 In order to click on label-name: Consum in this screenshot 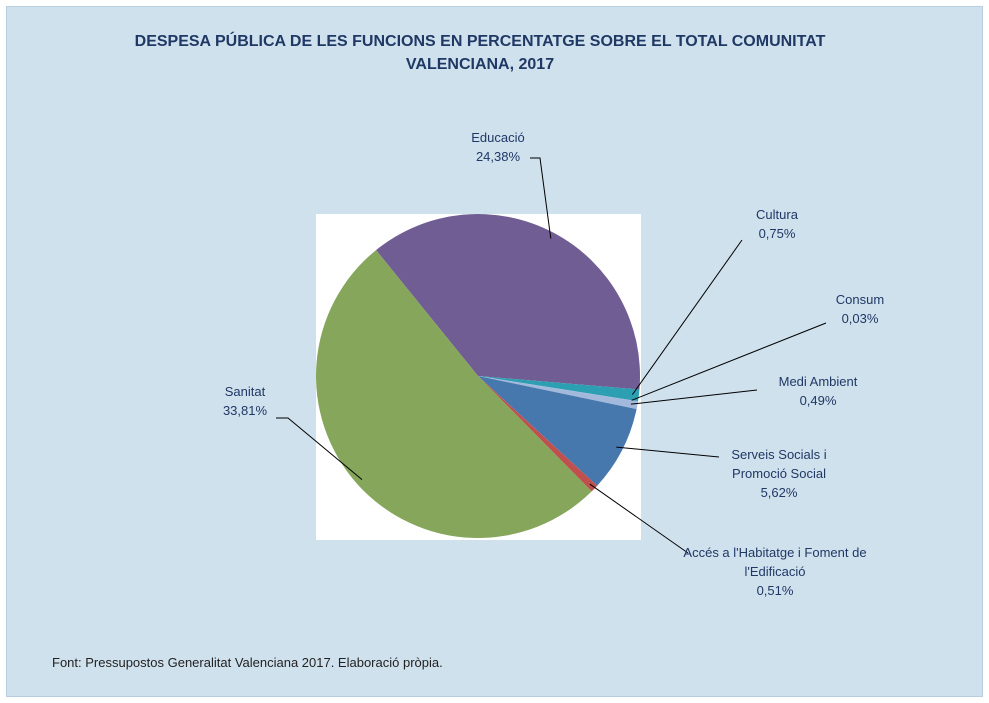, I will do `click(860, 299)`.